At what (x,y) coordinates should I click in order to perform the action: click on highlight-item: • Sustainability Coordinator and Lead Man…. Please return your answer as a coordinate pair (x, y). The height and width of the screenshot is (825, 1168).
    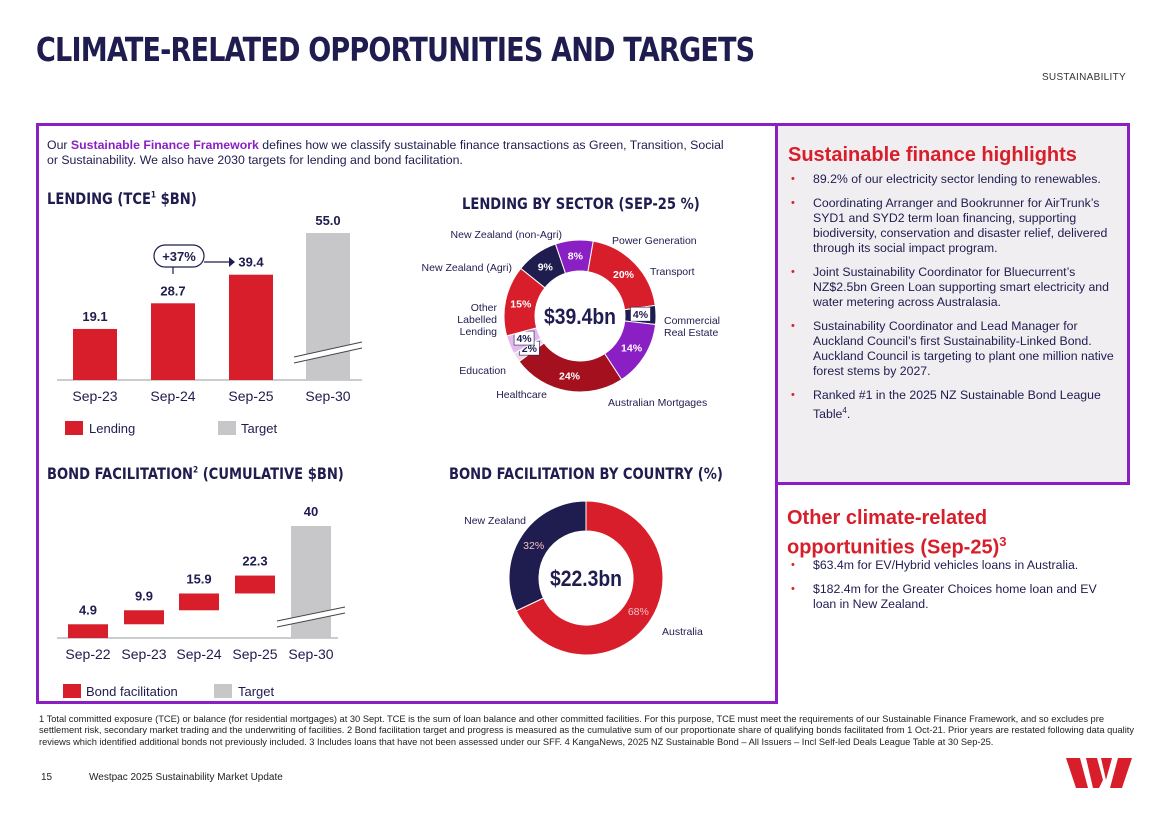
    Looking at the image, I should click on (953, 349).